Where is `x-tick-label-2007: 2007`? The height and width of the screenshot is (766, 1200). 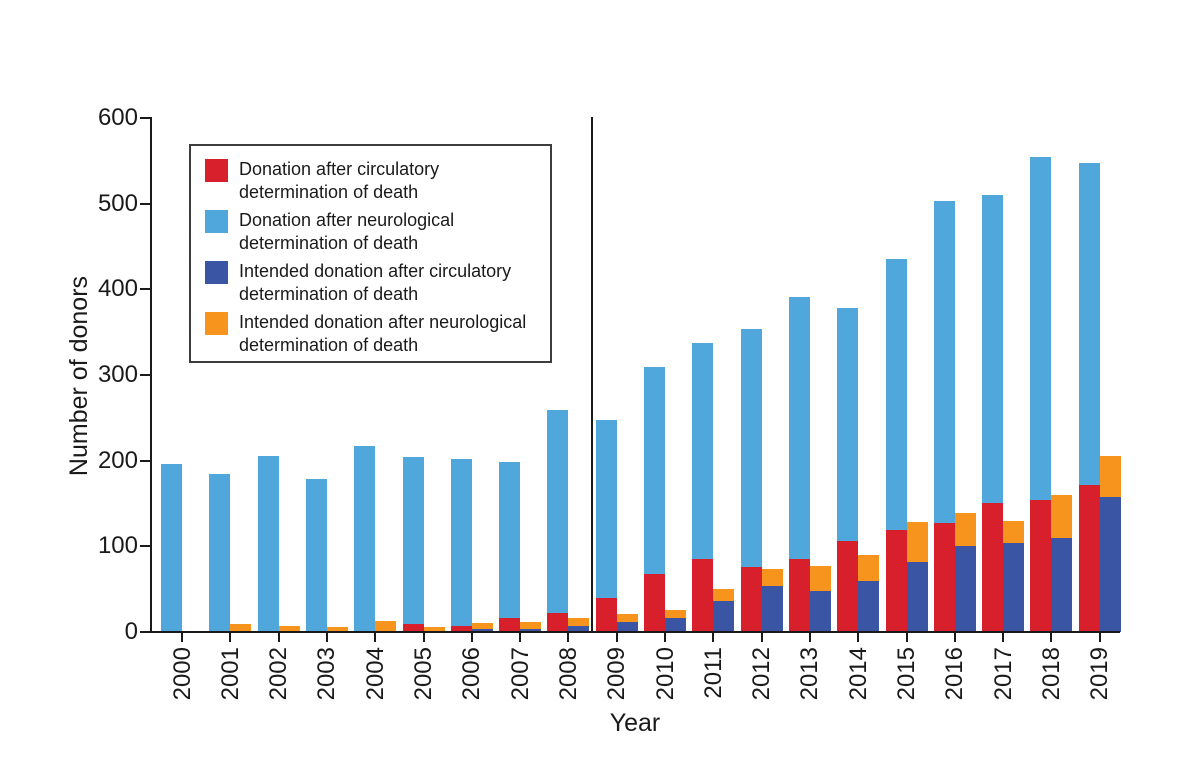
x-tick-label-2007: 2007 is located at coordinates (520, 674).